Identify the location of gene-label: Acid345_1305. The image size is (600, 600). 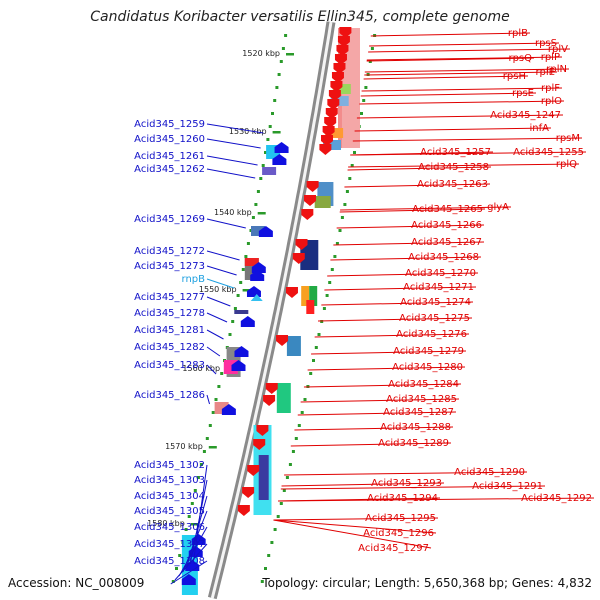
(169, 511).